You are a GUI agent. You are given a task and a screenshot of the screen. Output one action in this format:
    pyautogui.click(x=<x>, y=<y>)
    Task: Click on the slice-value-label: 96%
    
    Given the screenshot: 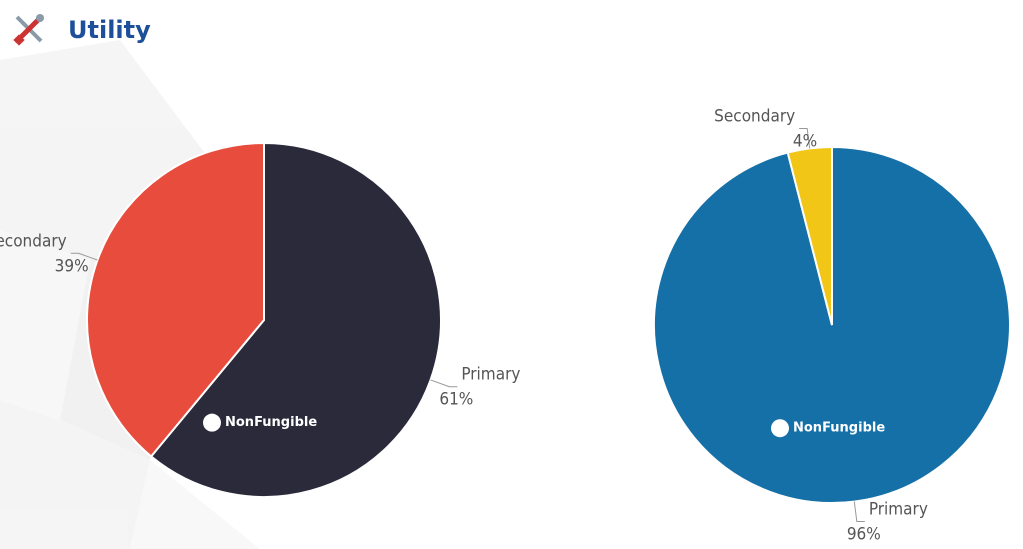 What is the action you would take?
    pyautogui.click(x=864, y=534)
    